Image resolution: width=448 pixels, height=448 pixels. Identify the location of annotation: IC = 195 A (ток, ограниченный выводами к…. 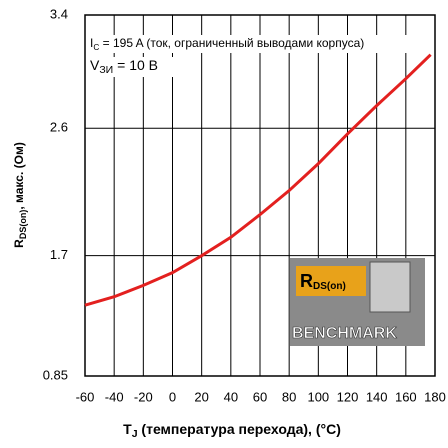
(227, 44).